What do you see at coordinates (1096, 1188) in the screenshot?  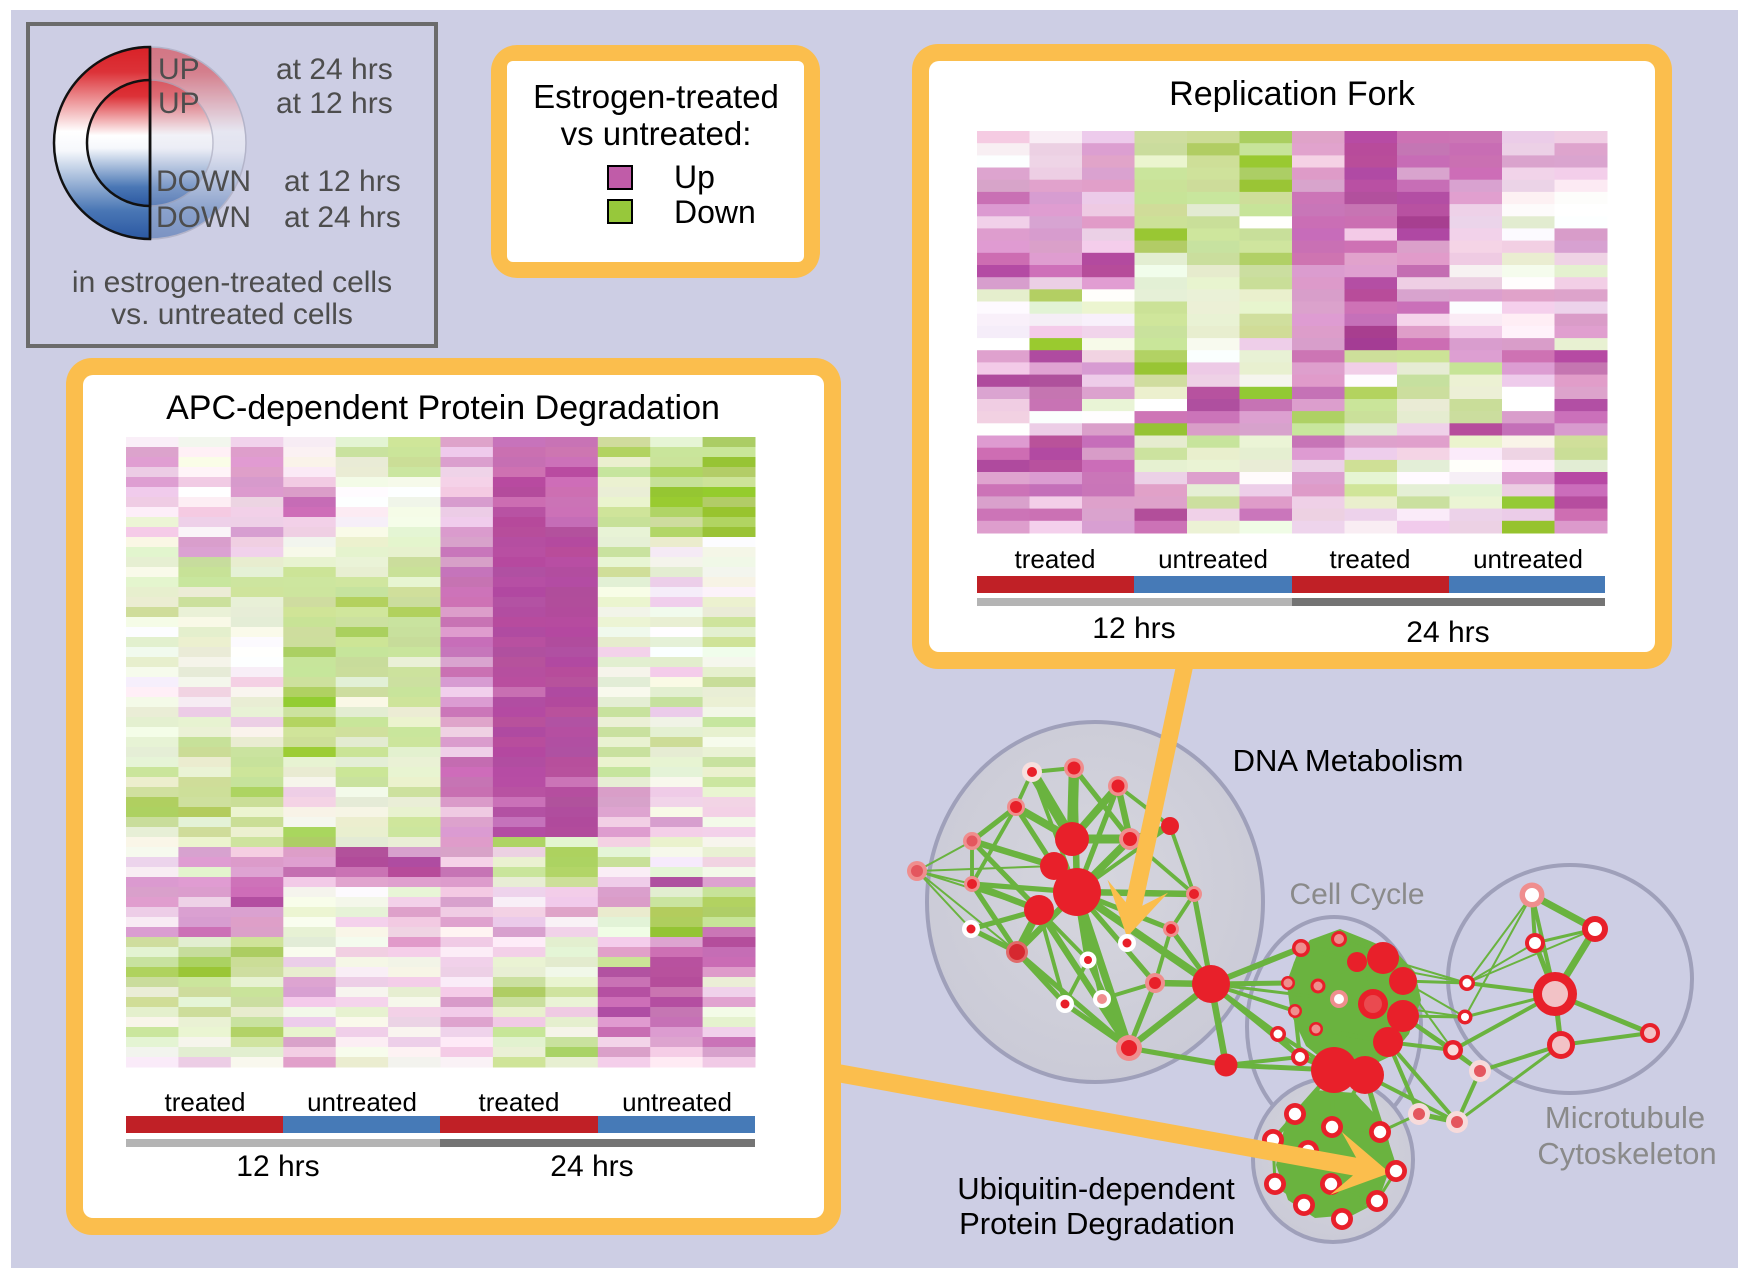 I see `svg-text: Ubiquitin-dependent` at bounding box center [1096, 1188].